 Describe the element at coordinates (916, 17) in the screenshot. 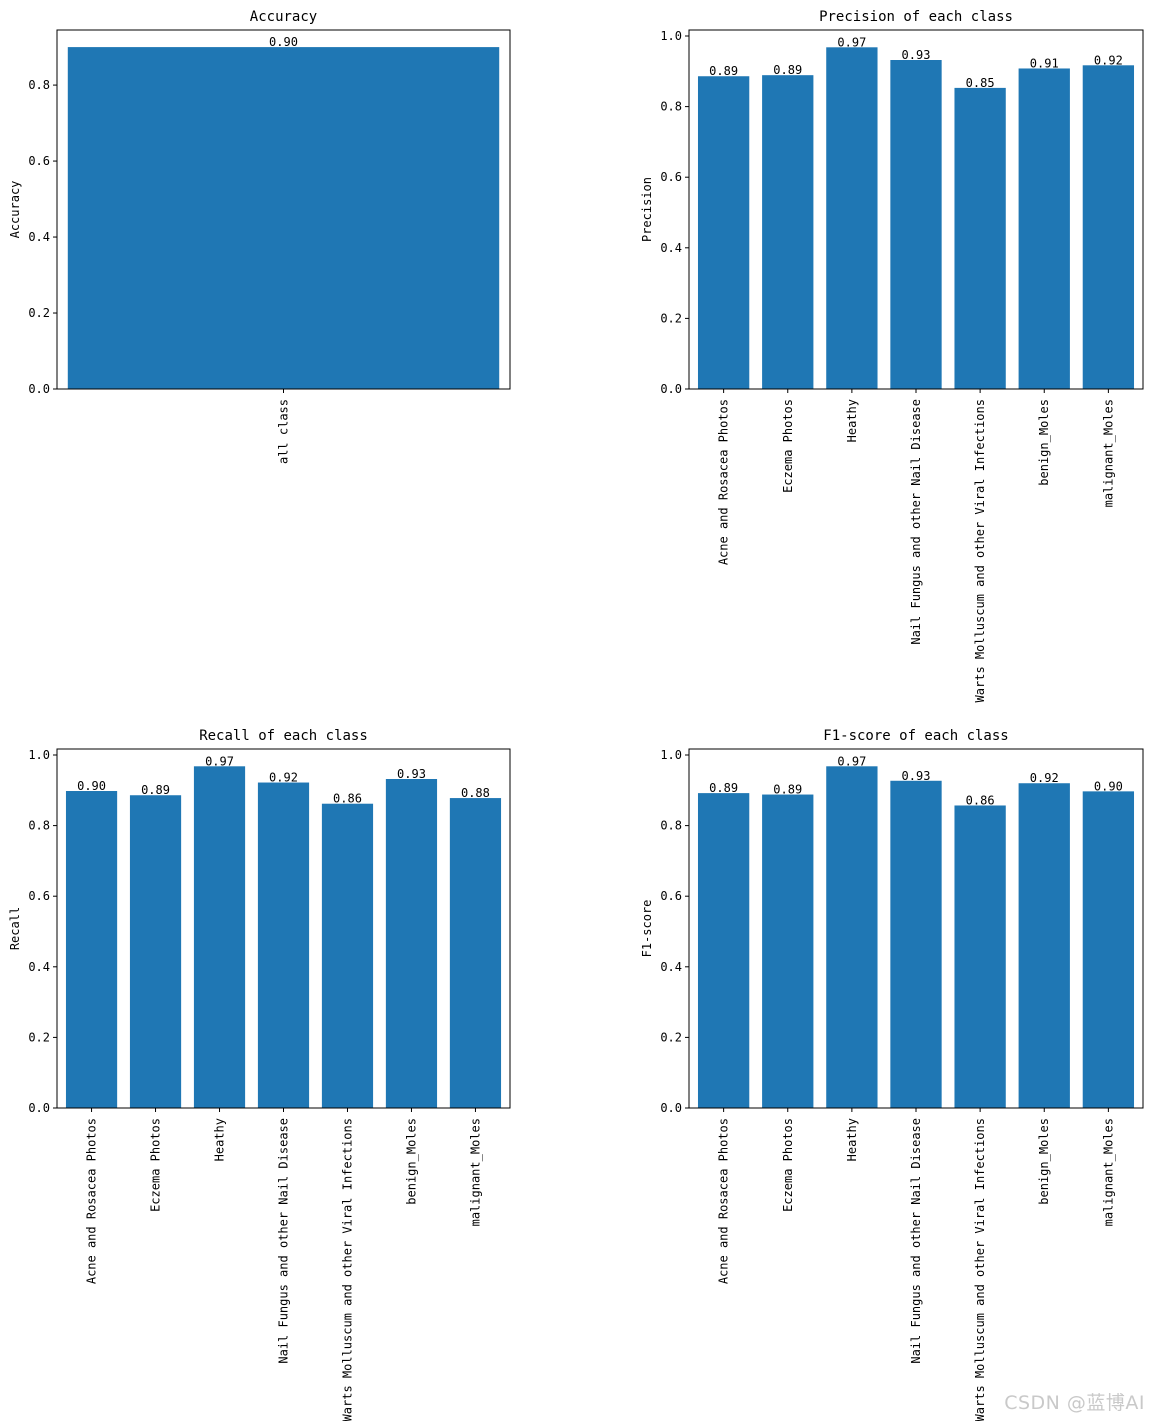

I see `chart-title: Precision of each class` at that location.